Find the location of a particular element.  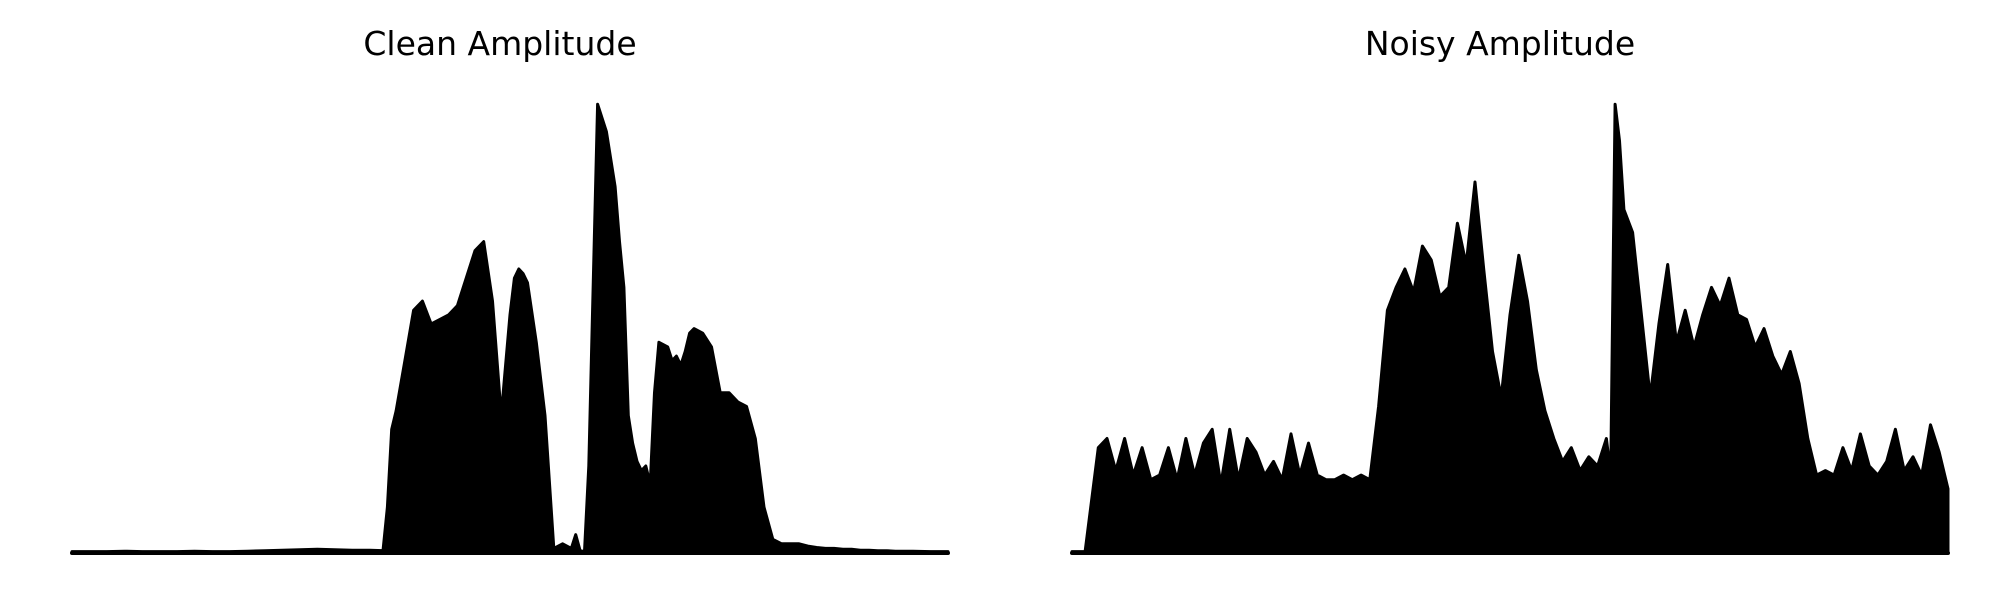

noisy-amplitude-title: Noisy Amplitude is located at coordinates (1500, 43).